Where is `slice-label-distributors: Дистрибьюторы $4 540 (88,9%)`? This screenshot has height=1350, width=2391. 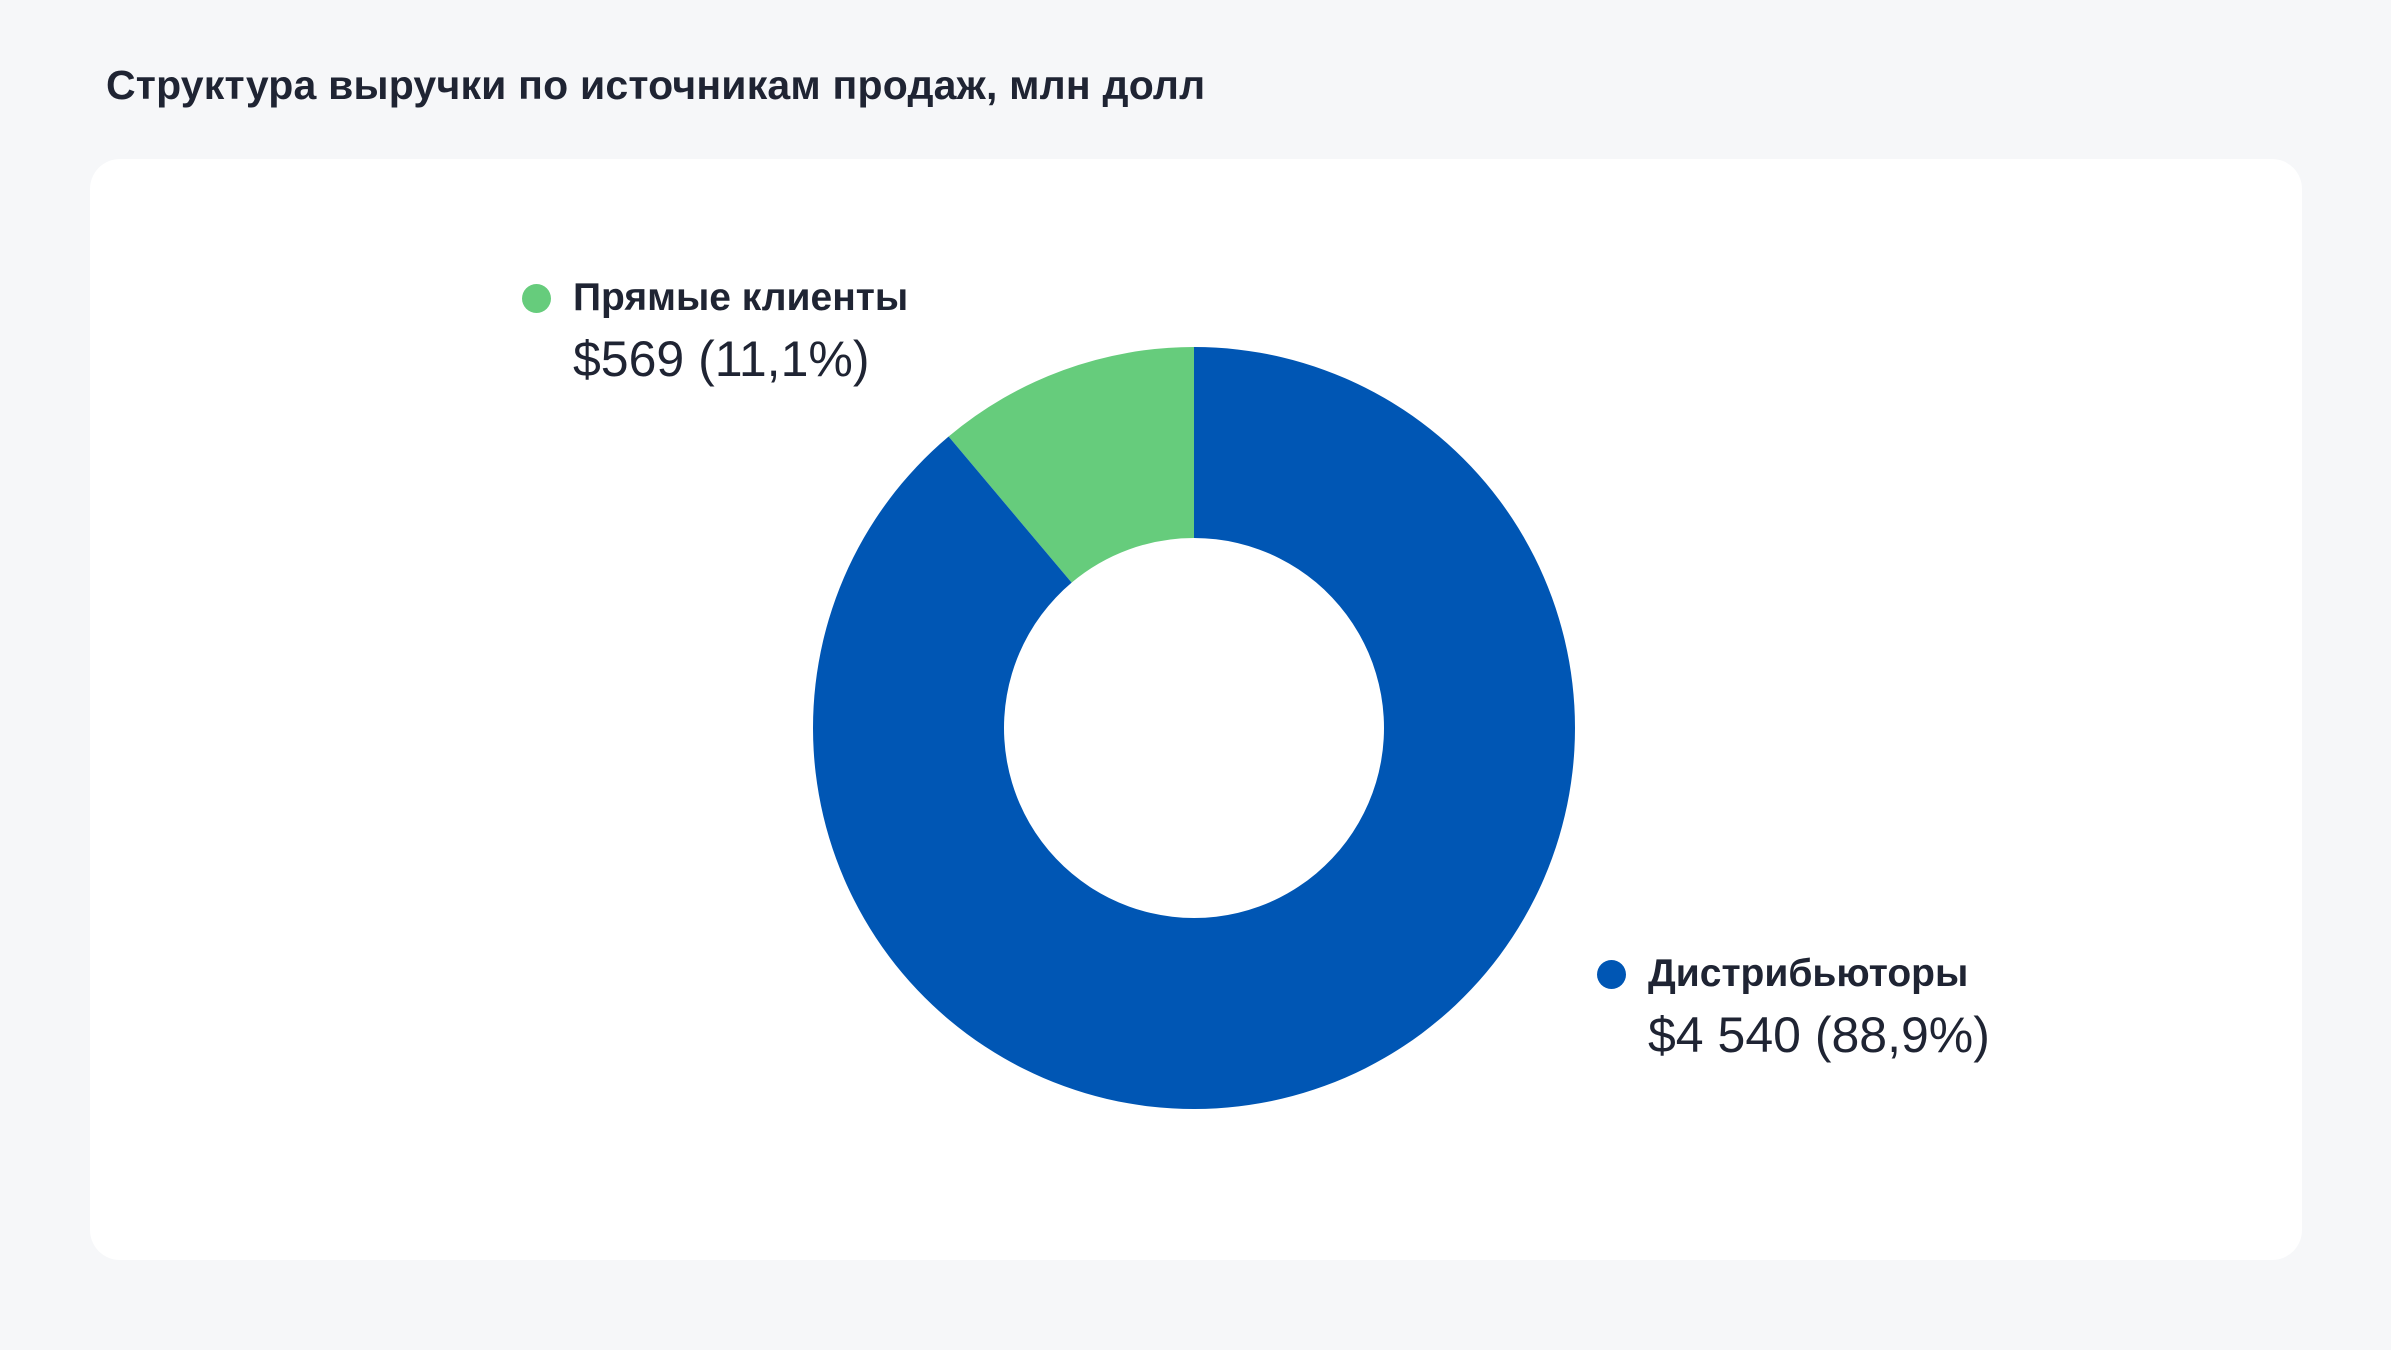 slice-label-distributors: Дистрибьюторы $4 540 (88,9%) is located at coordinates (1793, 1008).